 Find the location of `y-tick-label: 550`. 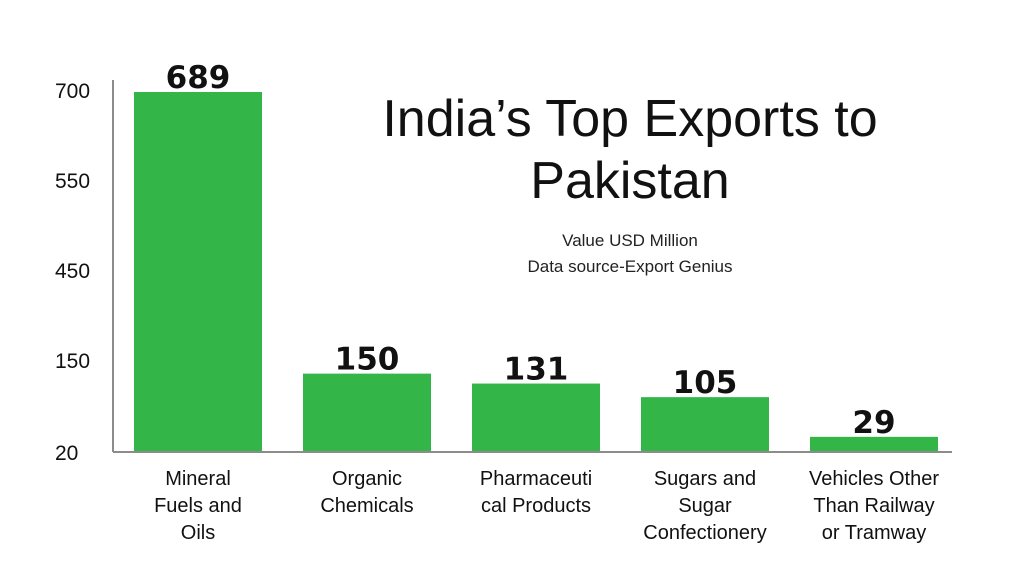

y-tick-label: 550 is located at coordinates (72, 181).